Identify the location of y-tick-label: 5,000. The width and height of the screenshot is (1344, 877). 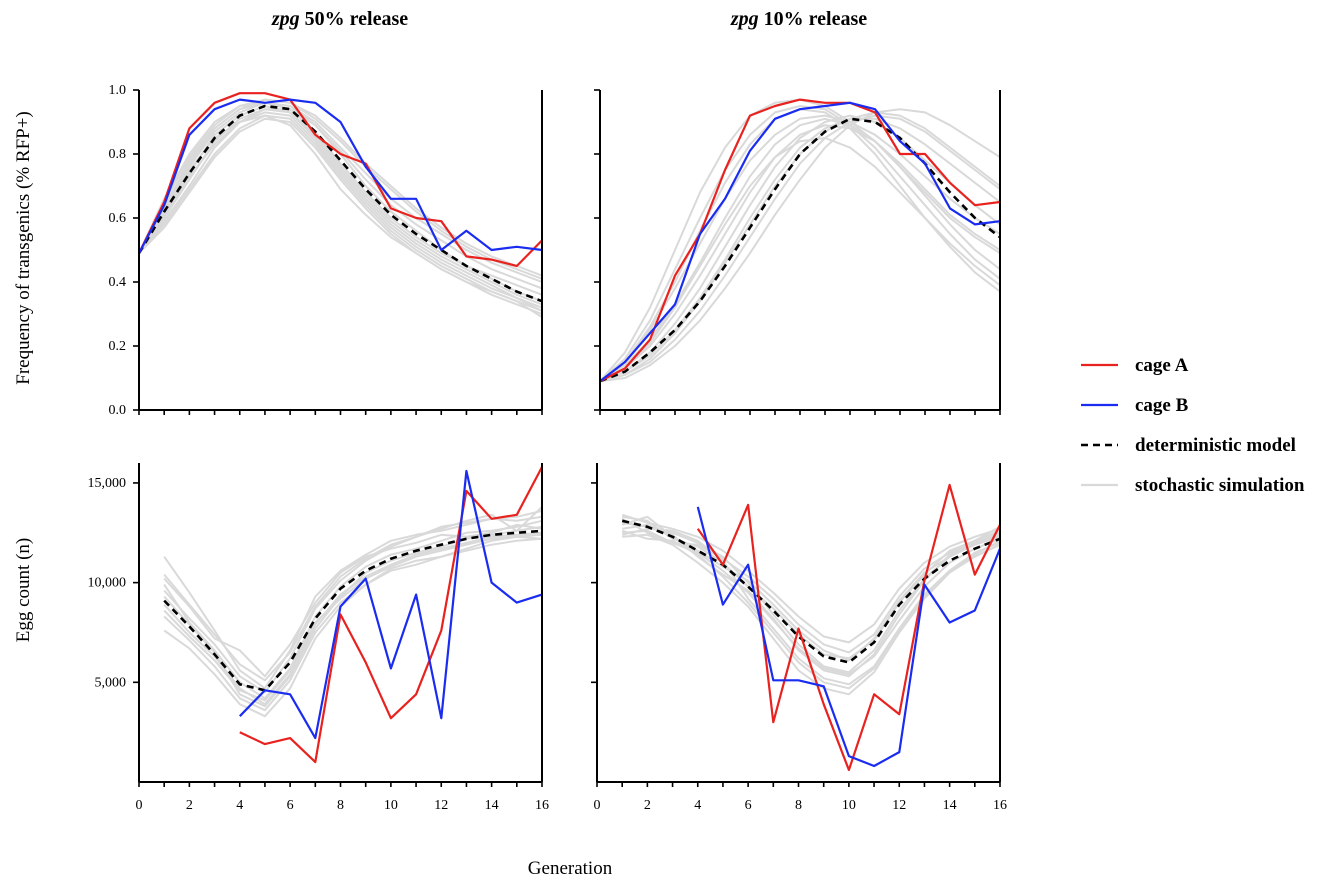
(111, 682).